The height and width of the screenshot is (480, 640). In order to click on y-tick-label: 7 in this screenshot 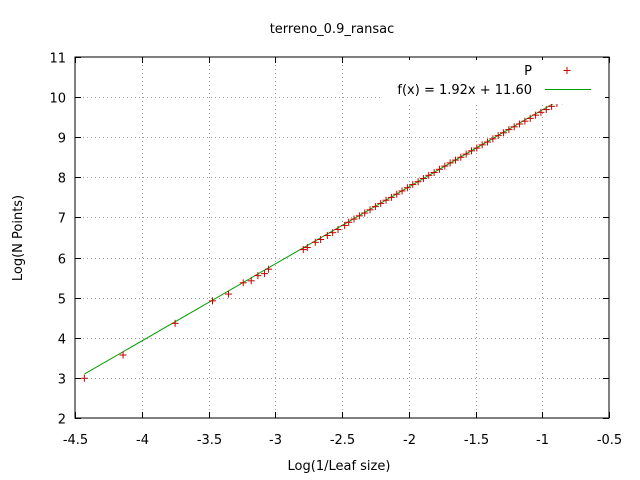, I will do `click(62, 219)`.